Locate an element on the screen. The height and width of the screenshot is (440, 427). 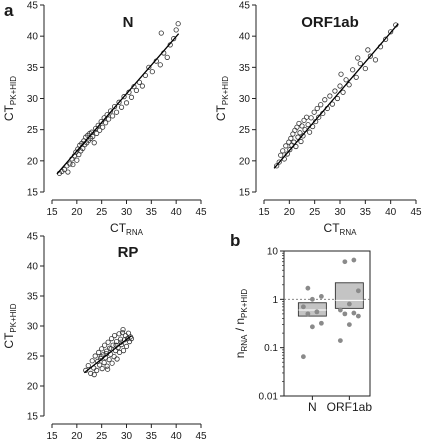
x-axis-label-sub: RNA is located at coordinates (135, 232).